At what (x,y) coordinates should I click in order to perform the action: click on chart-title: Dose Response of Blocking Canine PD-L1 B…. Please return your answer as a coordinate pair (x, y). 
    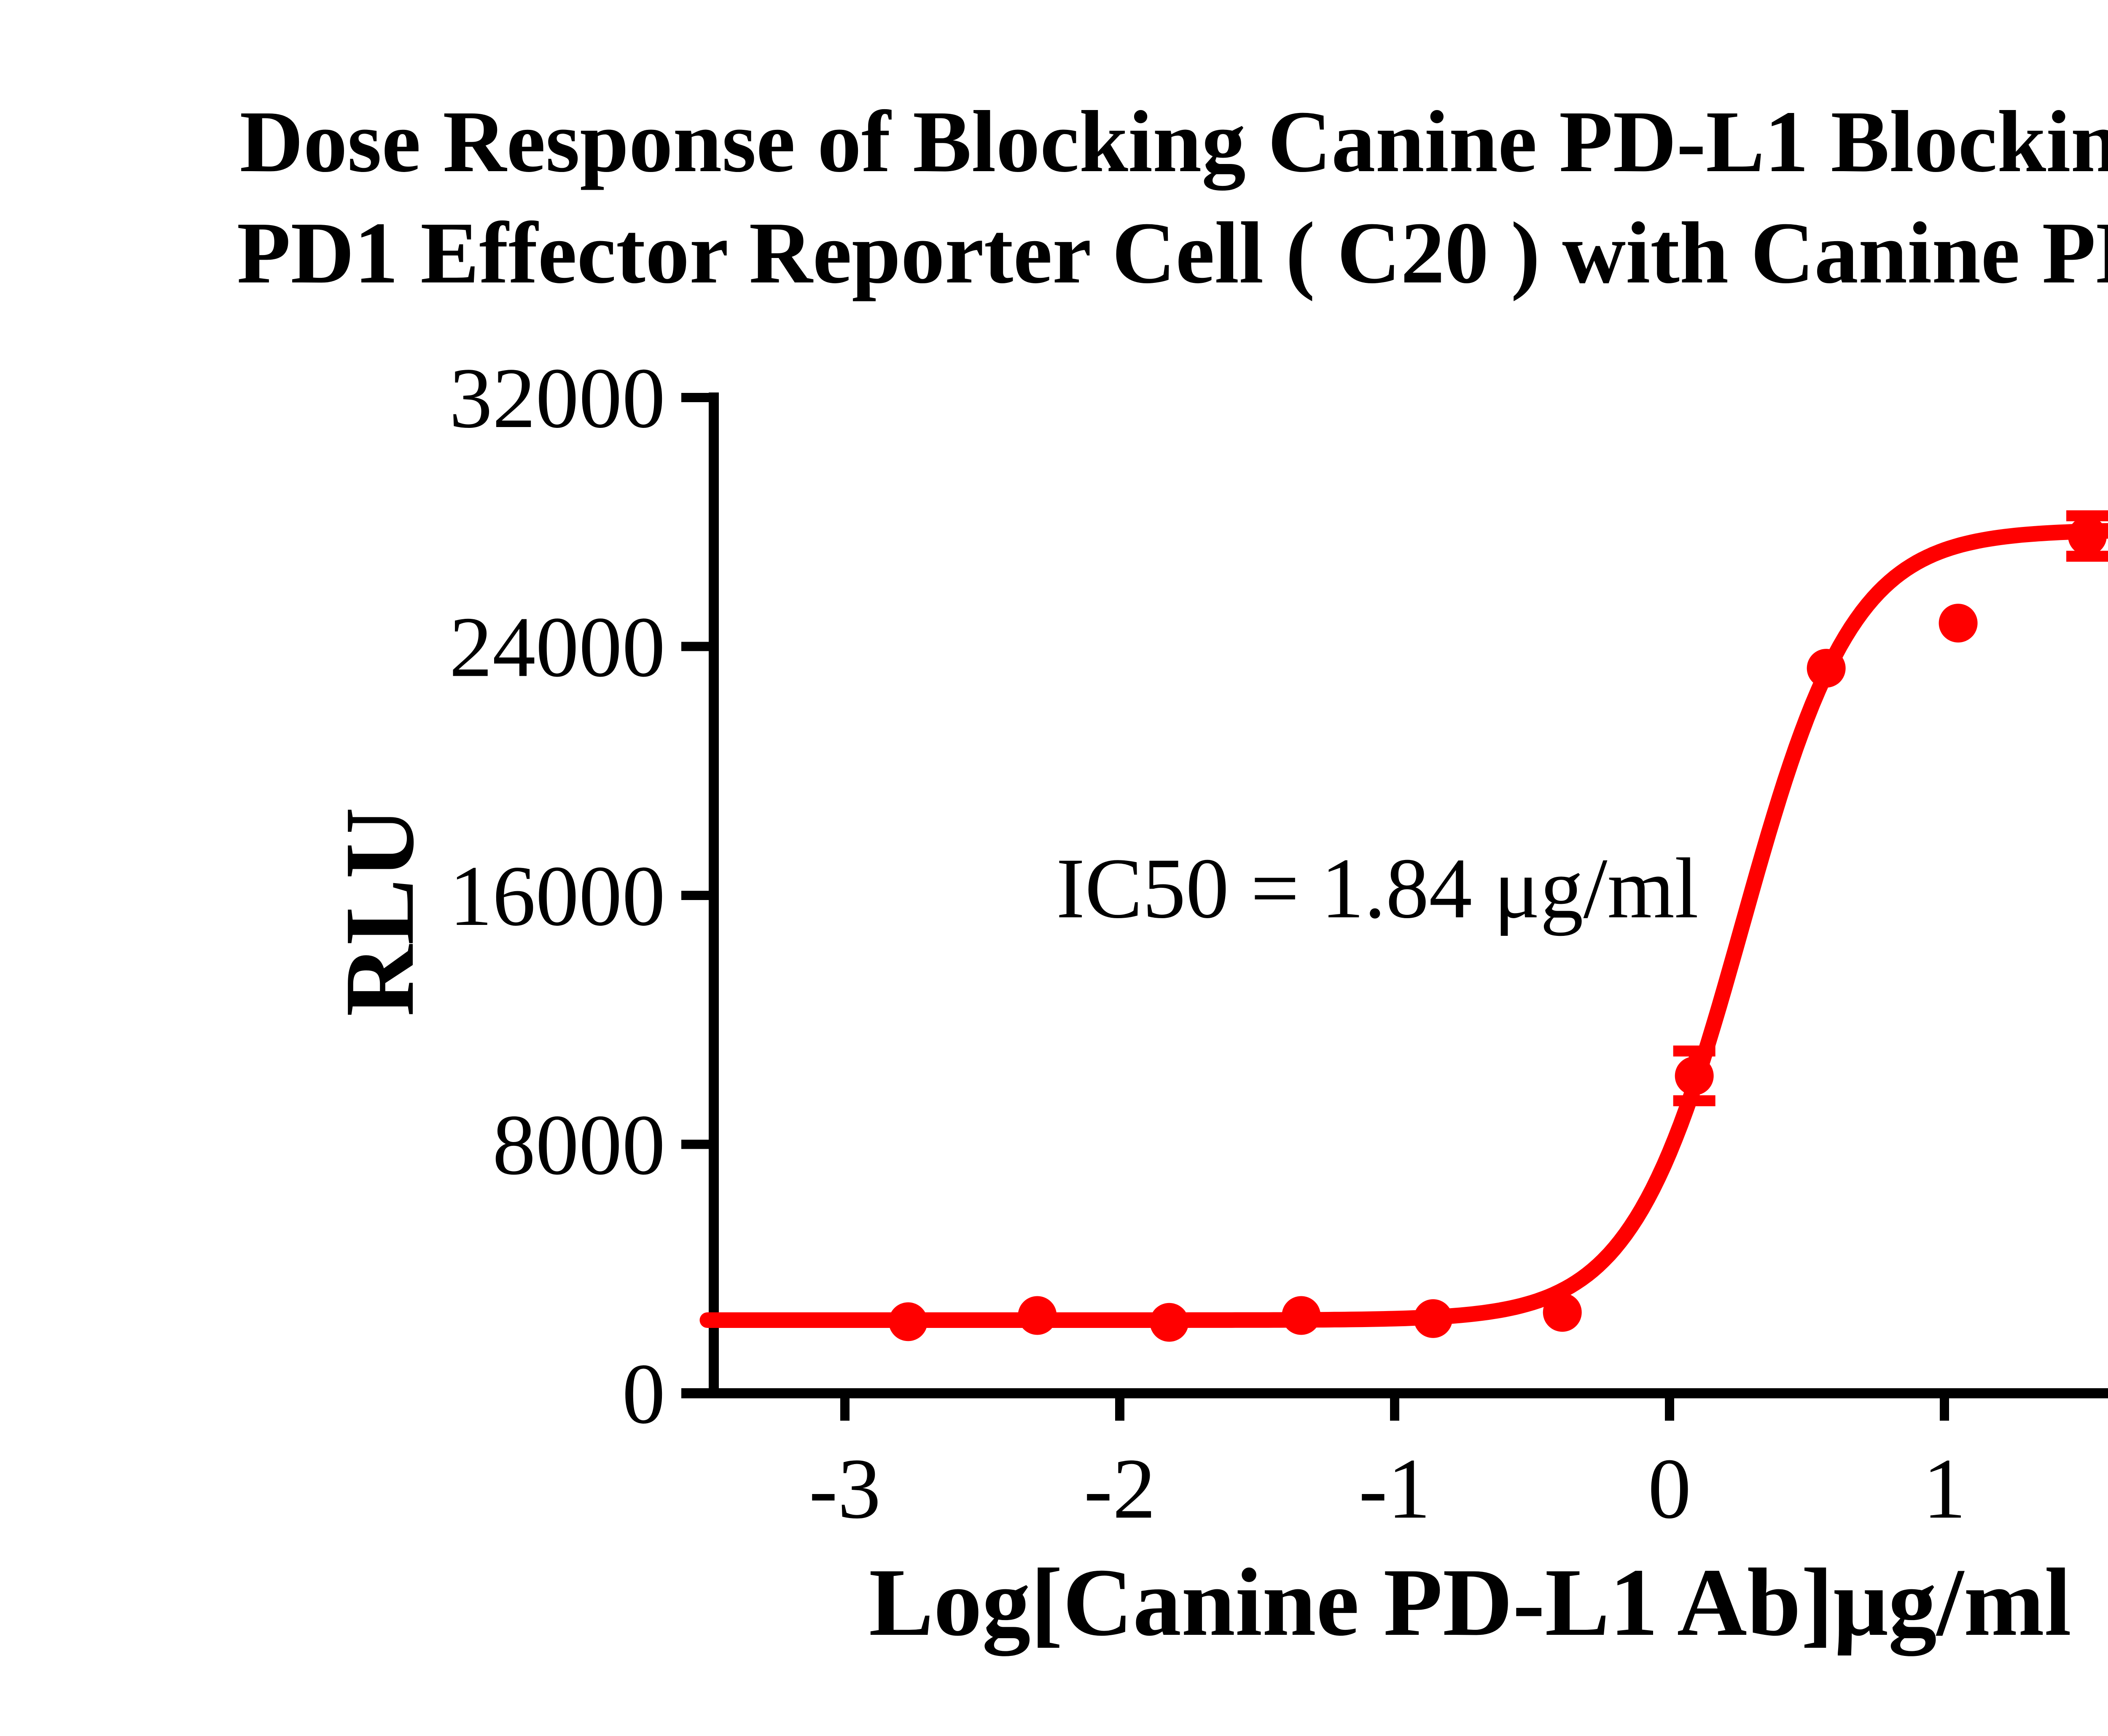
    Looking at the image, I should click on (1054, 197).